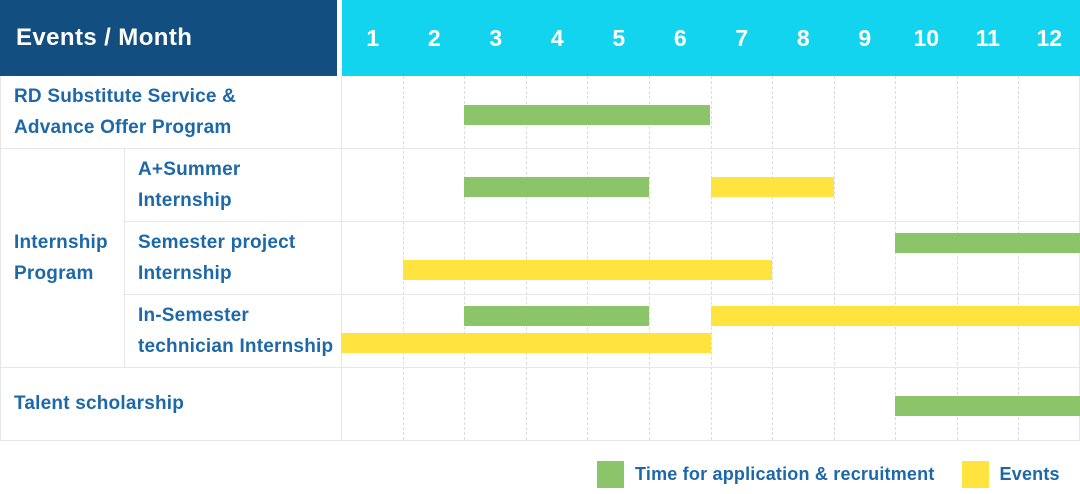  What do you see at coordinates (556, 187) in the screenshot?
I see `bar-a-plus-summer-internship-application-m3-m5` at bounding box center [556, 187].